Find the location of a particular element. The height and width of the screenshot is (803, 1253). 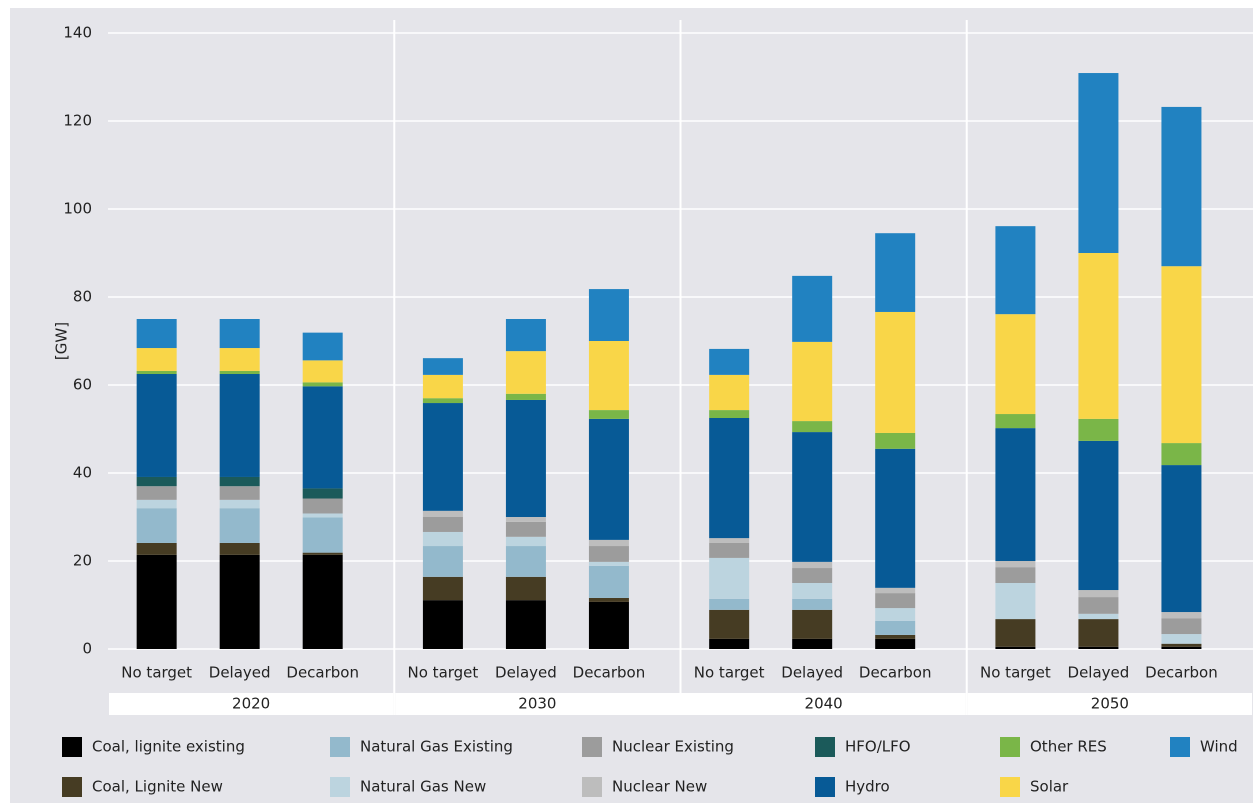

group-label: 2030 is located at coordinates (537, 704).